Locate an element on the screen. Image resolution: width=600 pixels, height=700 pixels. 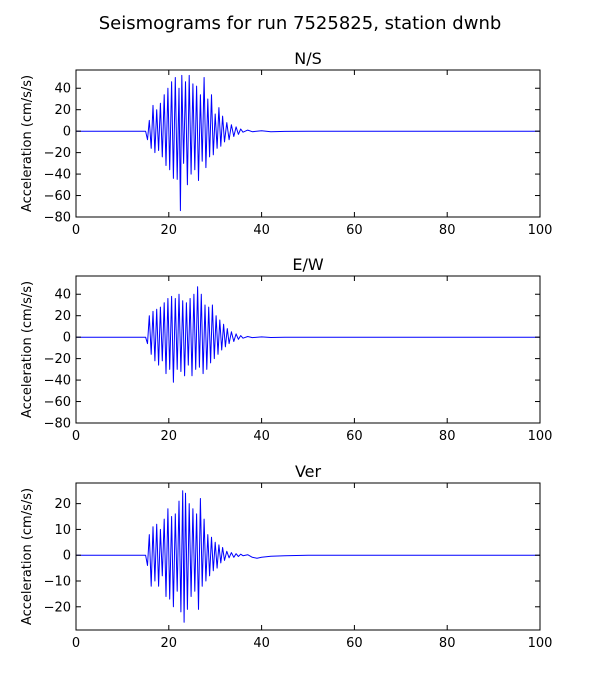
y-tick-label: 10 is located at coordinates (62, 530).